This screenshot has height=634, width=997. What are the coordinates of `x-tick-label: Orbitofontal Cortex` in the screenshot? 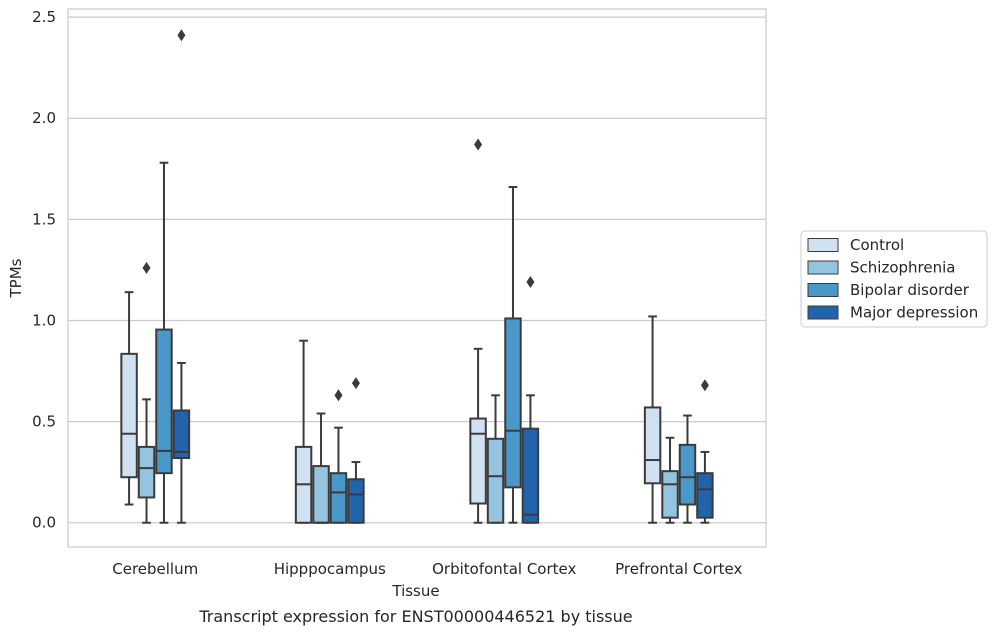 It's located at (504, 569).